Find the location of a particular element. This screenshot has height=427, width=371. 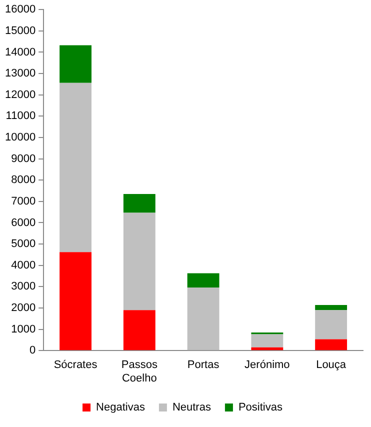

y-tick-label: 0 is located at coordinates (32, 350).